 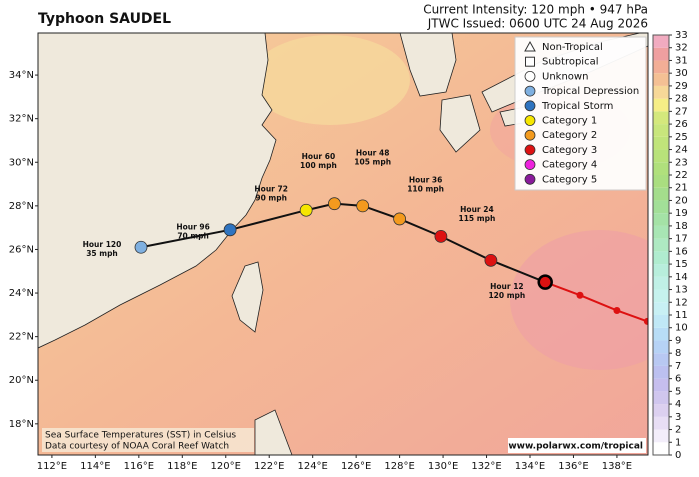 What do you see at coordinates (95, 466) in the screenshot?
I see `lon-tick-label: 114°E` at bounding box center [95, 466].